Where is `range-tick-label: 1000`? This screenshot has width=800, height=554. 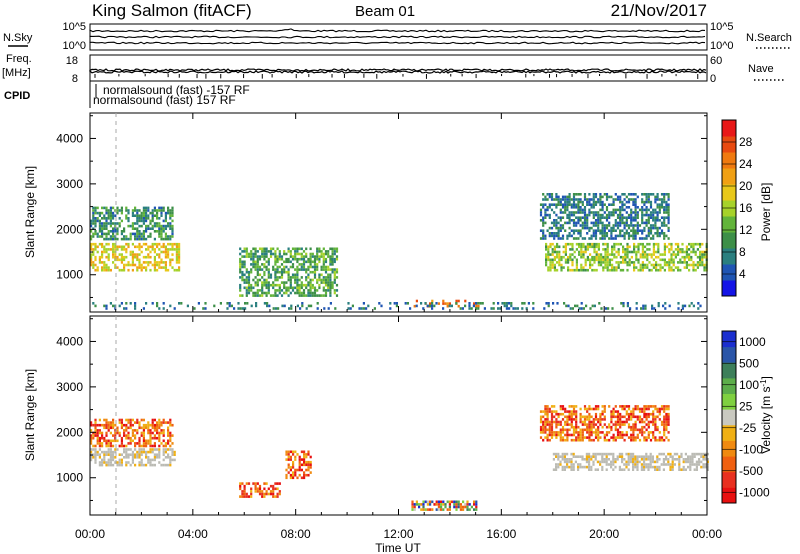 range-tick-label: 1000 is located at coordinates (69, 478).